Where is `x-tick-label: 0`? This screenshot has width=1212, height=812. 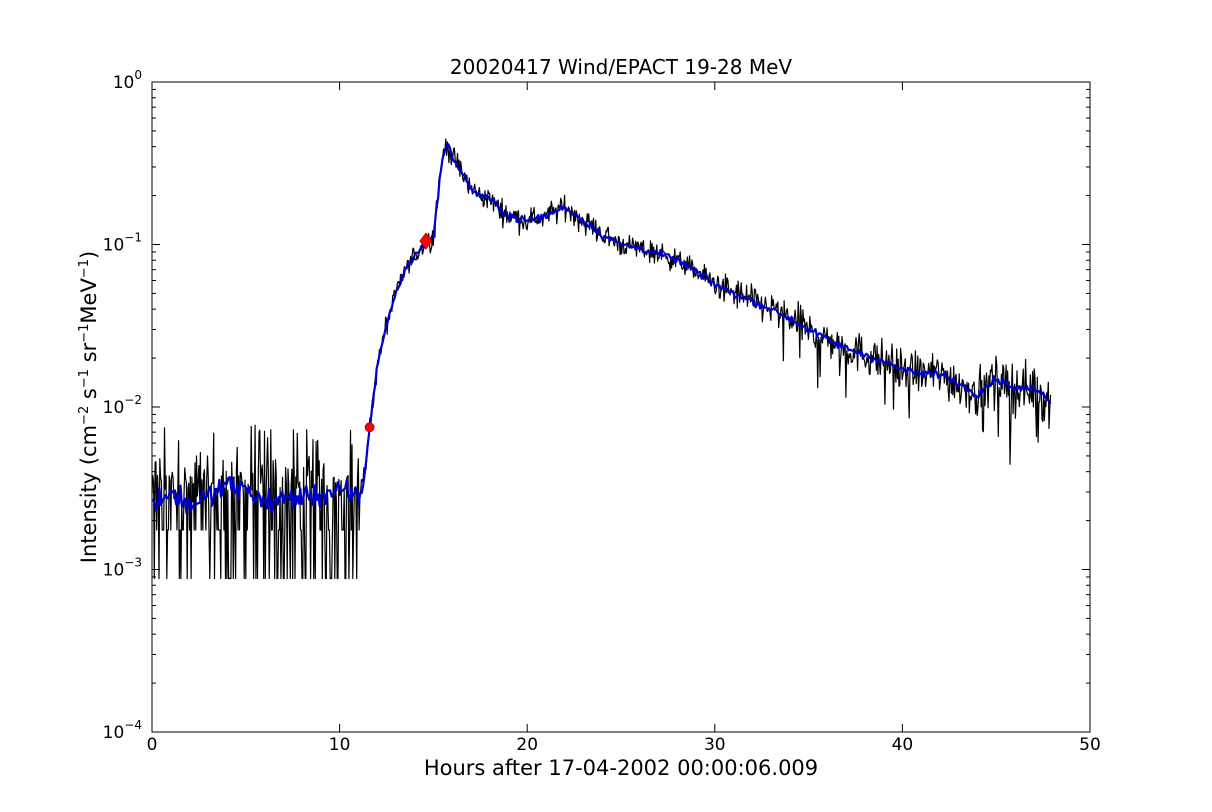 x-tick-label: 0 is located at coordinates (152, 745).